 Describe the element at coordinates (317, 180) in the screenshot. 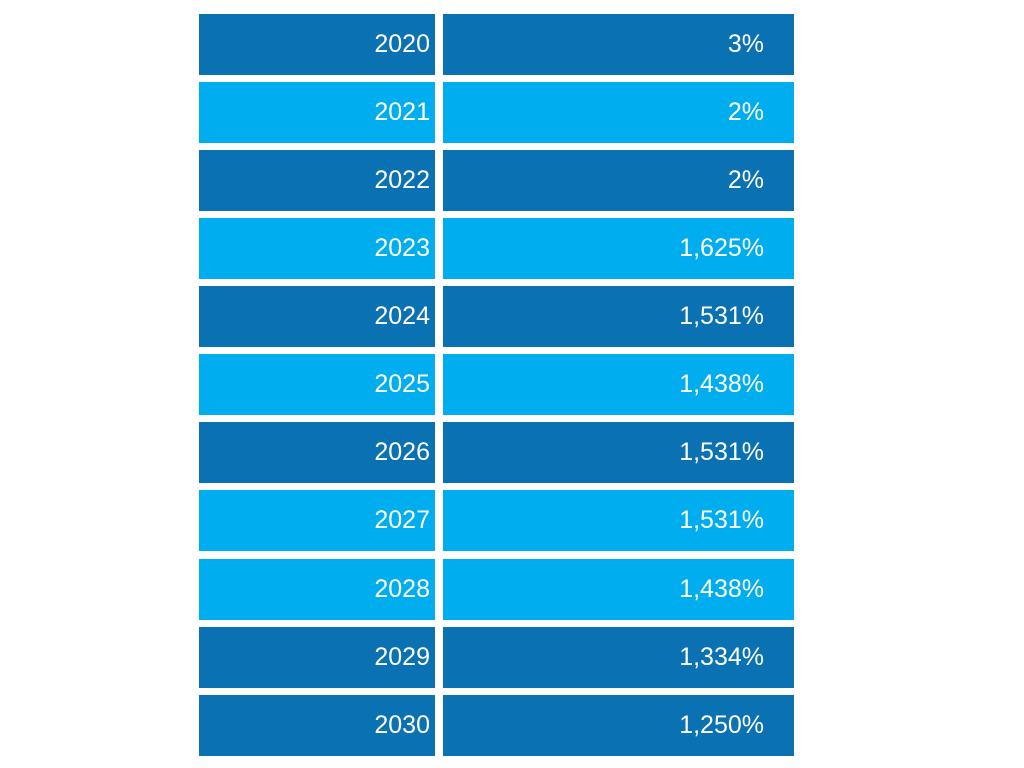

I see `year-bar: 2022` at that location.